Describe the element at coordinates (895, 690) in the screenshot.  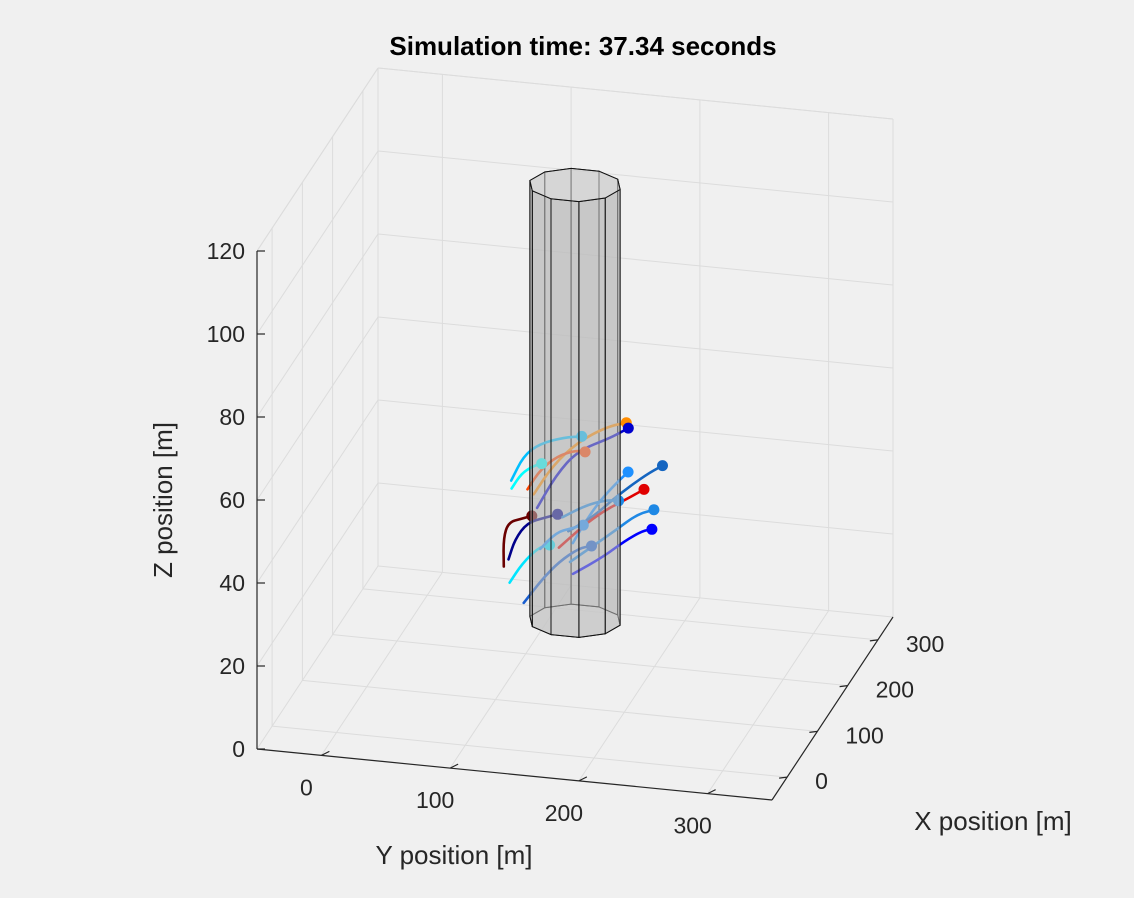
I see `x-tick-label: 200` at that location.